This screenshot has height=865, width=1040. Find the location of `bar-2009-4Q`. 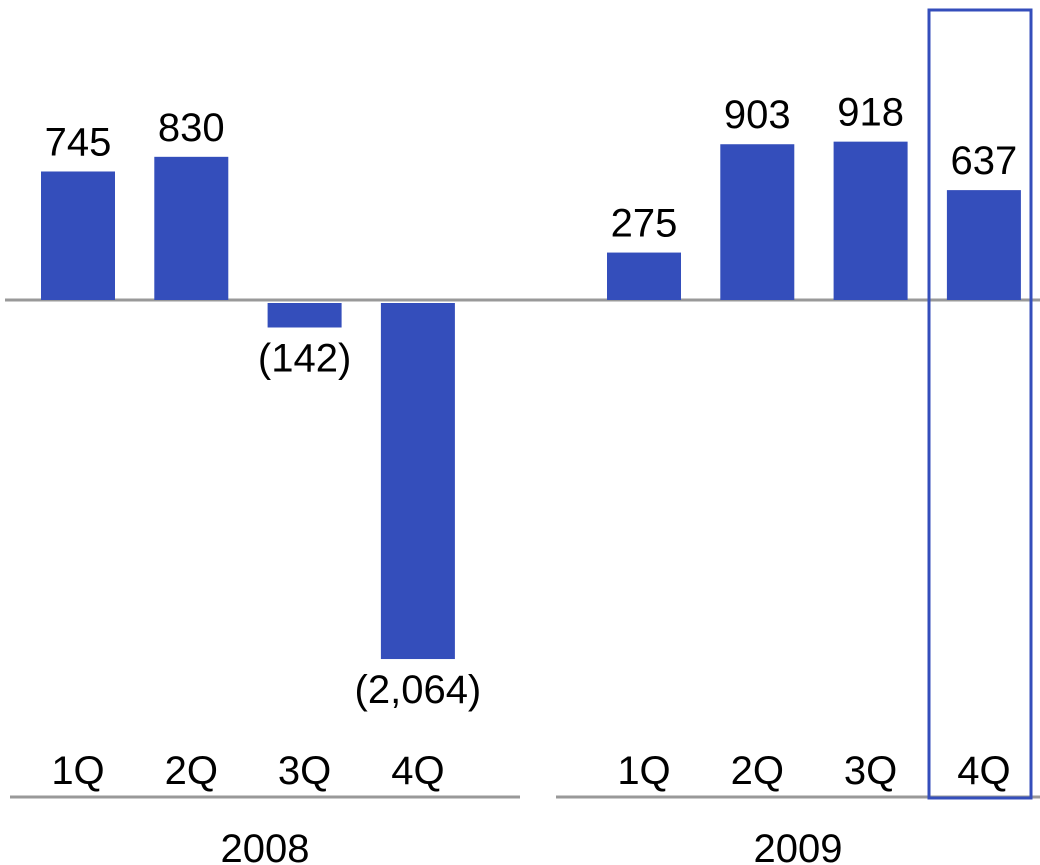

bar-2009-4Q is located at coordinates (983, 245).